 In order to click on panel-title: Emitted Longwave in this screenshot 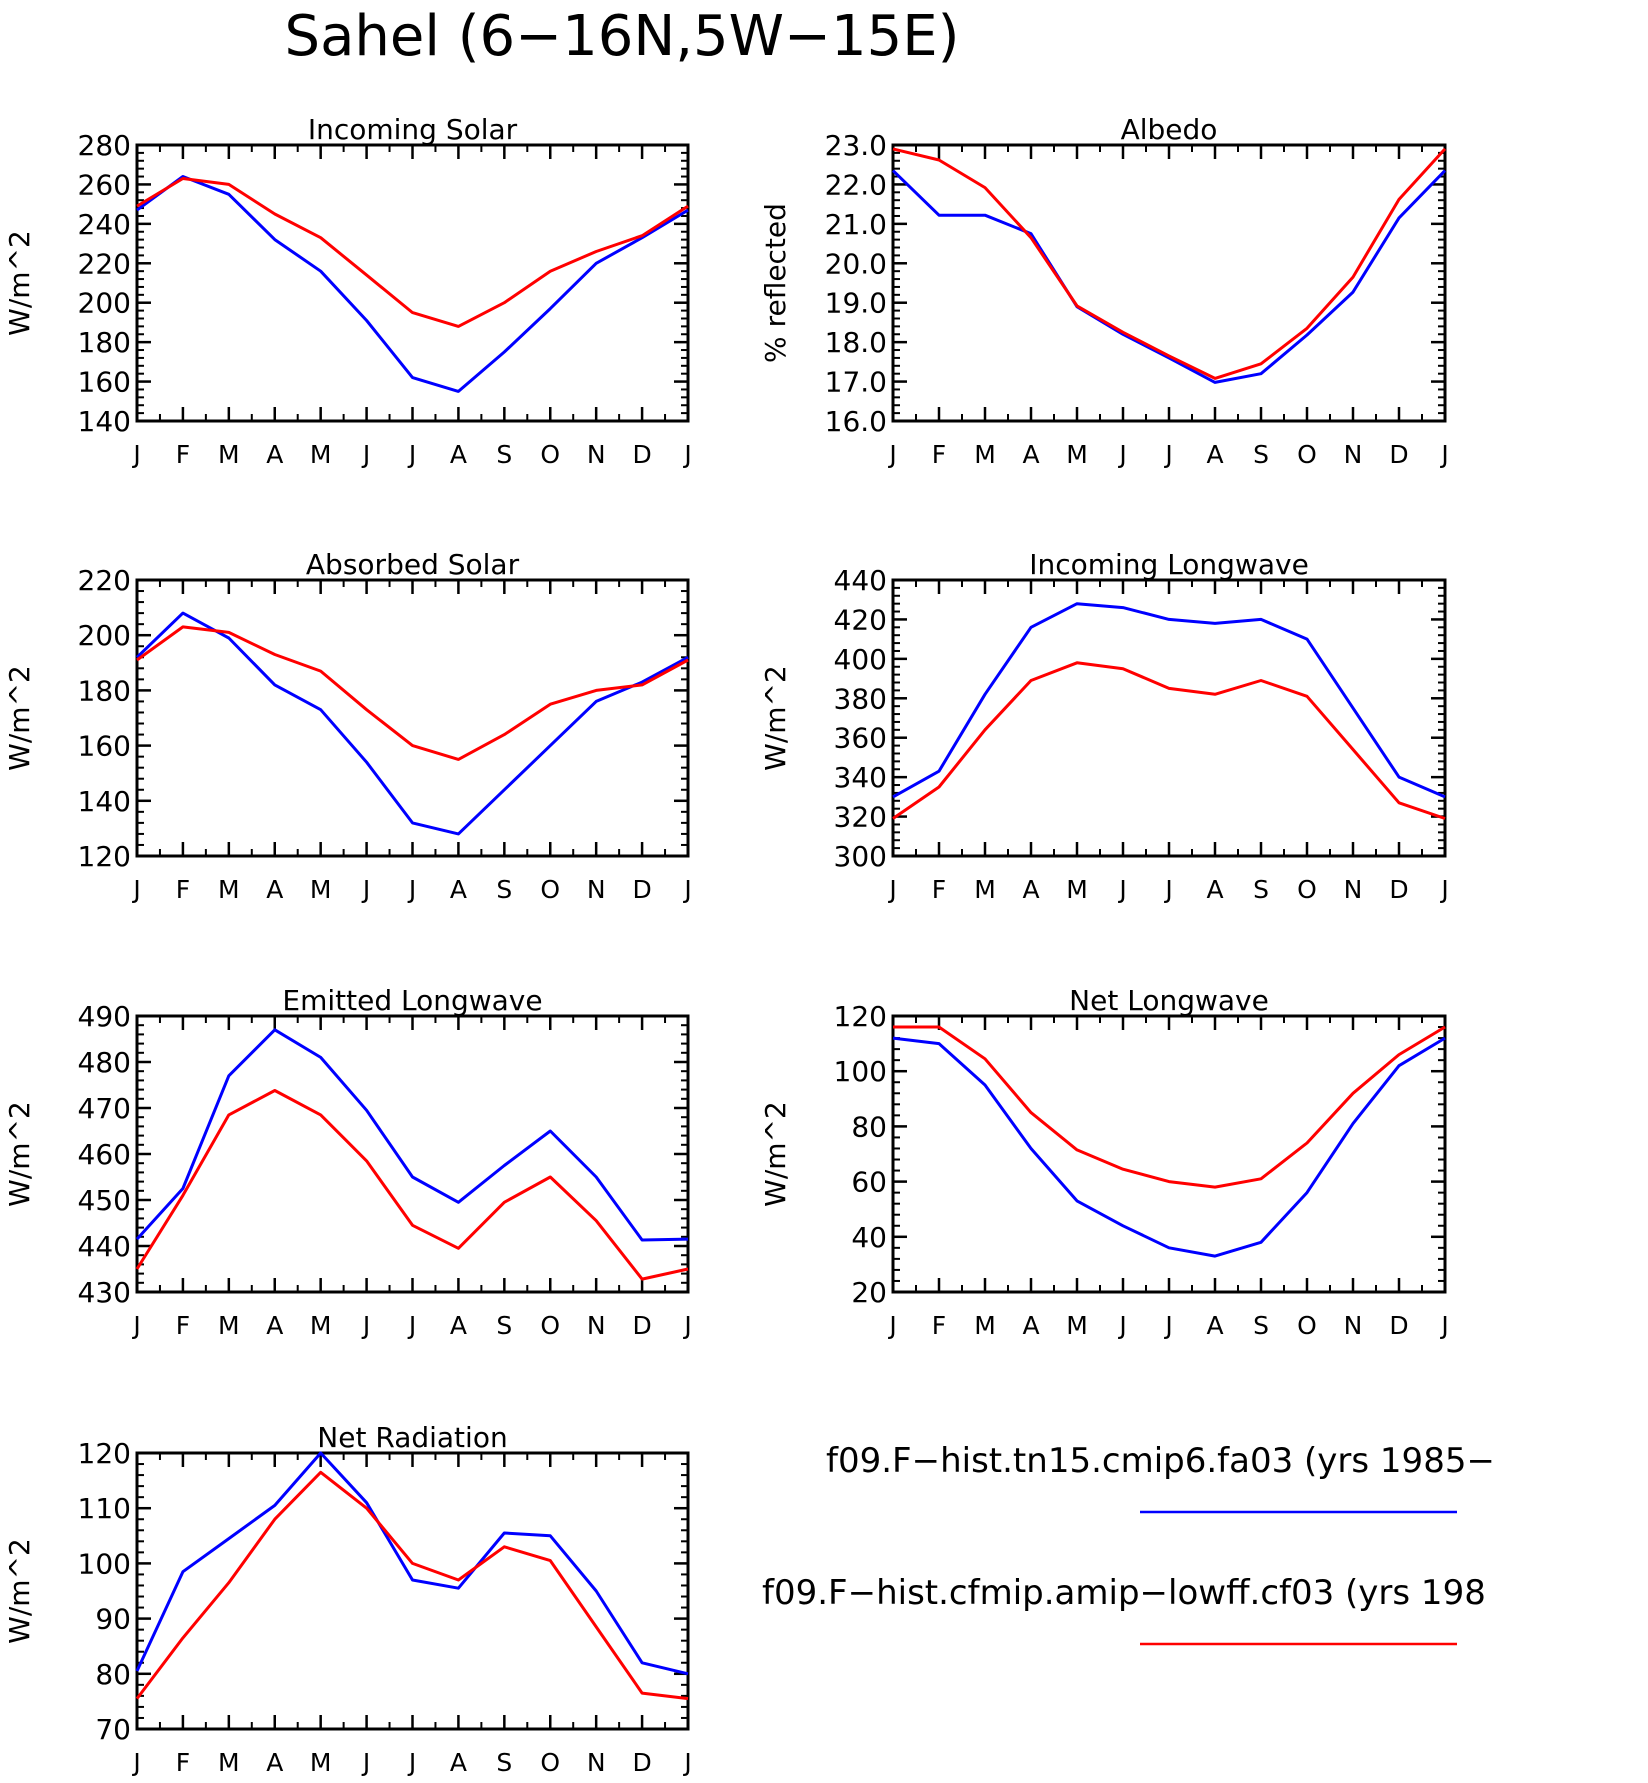, I will do `click(412, 1000)`.